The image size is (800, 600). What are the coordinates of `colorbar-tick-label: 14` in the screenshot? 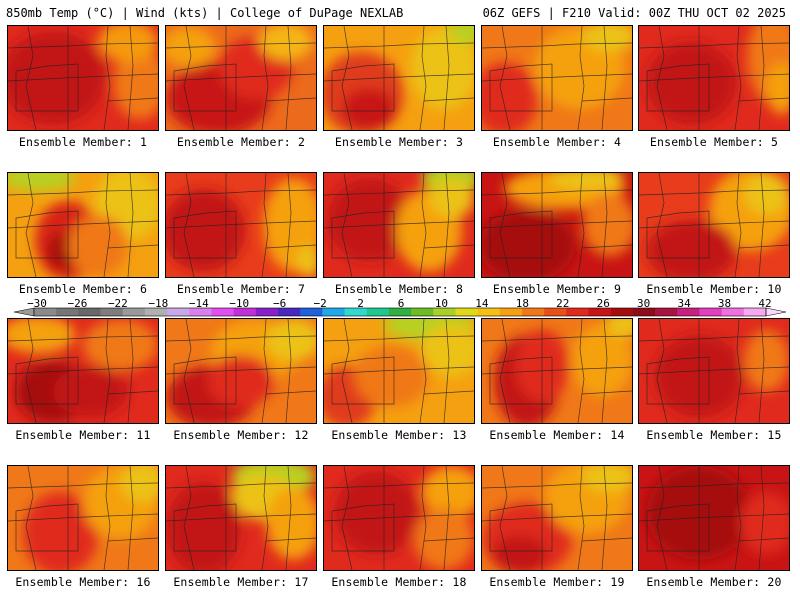 It's located at (482, 303).